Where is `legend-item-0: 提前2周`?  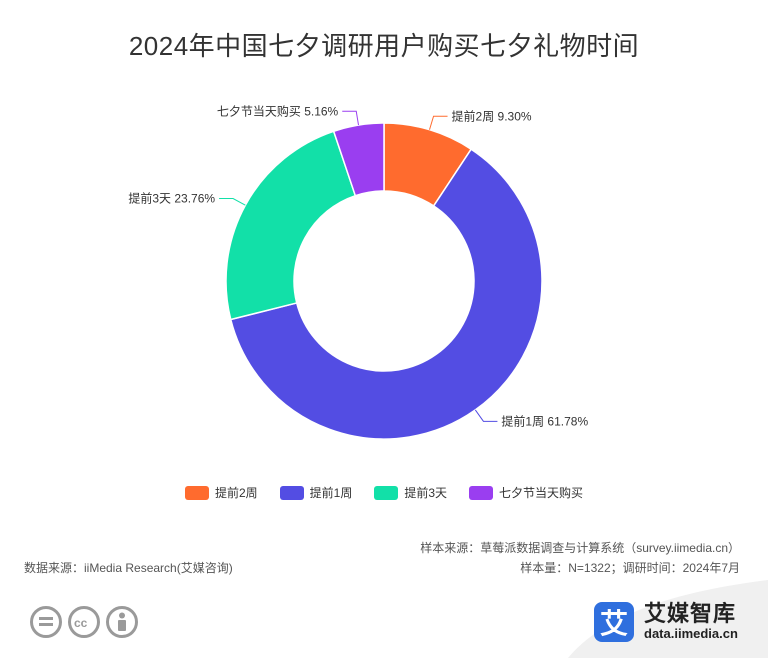 legend-item-0: 提前2周 is located at coordinates (221, 492).